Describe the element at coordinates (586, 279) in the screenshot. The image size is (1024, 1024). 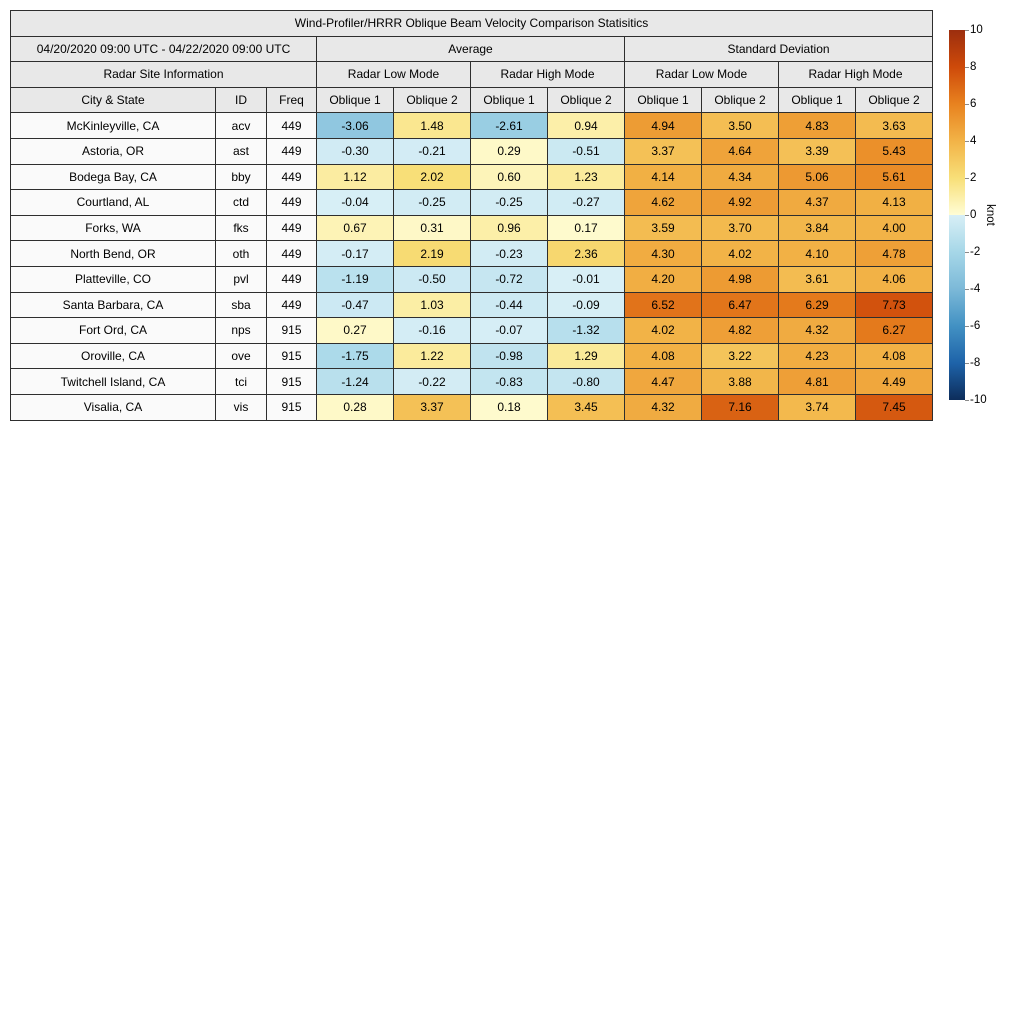
I see `cell-value: -0.01` at that location.